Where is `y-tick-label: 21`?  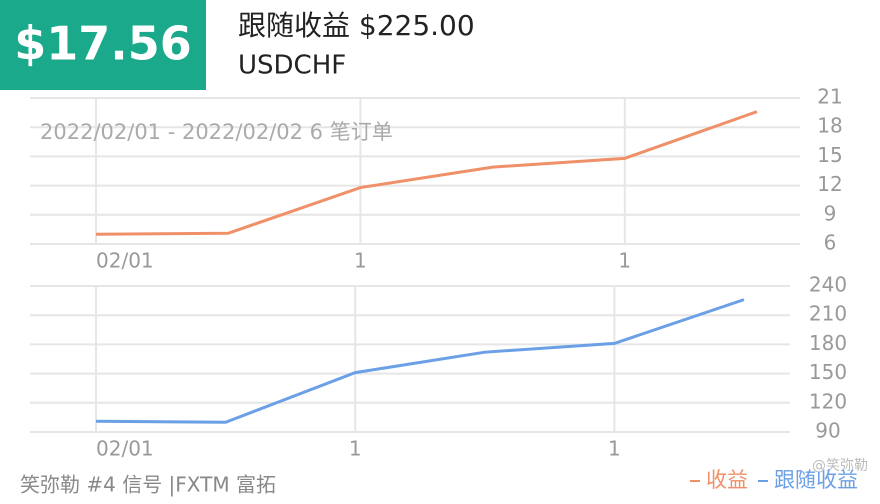 y-tick-label: 21 is located at coordinates (829, 97).